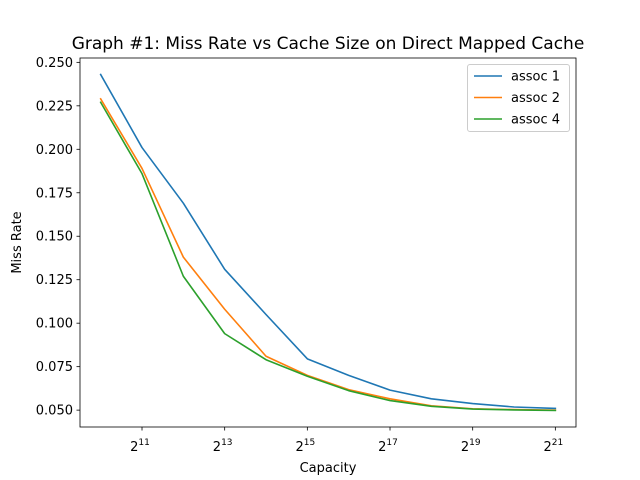 The height and width of the screenshot is (480, 640). What do you see at coordinates (17, 242) in the screenshot?
I see `y-axis-label: Miss Rate` at bounding box center [17, 242].